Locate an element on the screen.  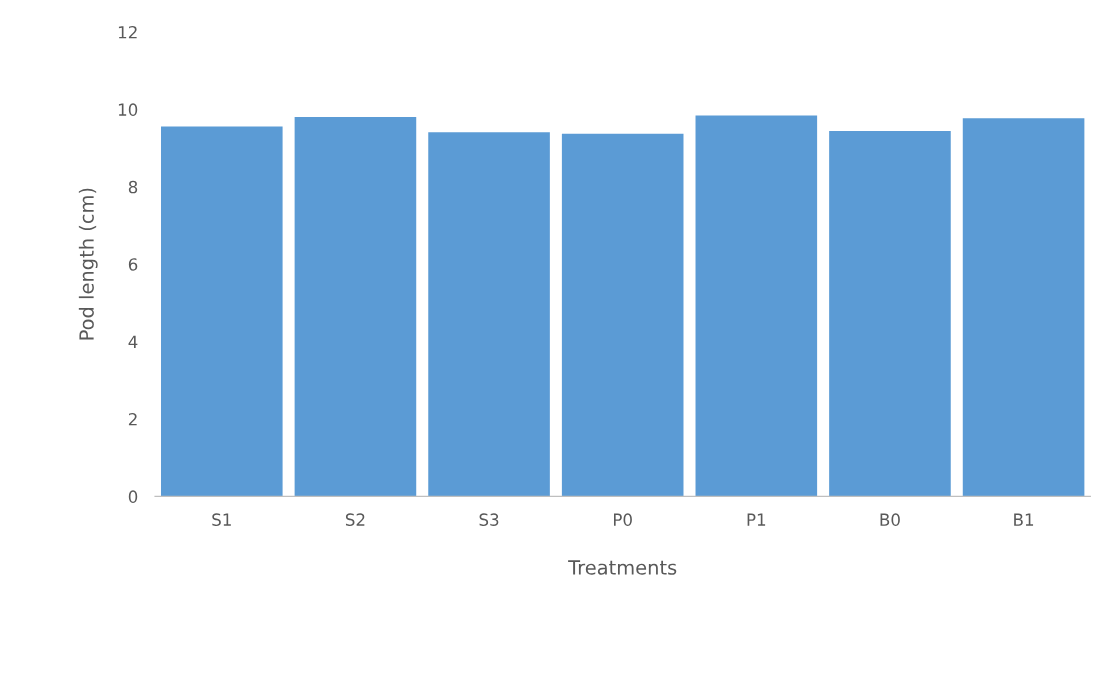
y-tick-label: 10 is located at coordinates (128, 109).